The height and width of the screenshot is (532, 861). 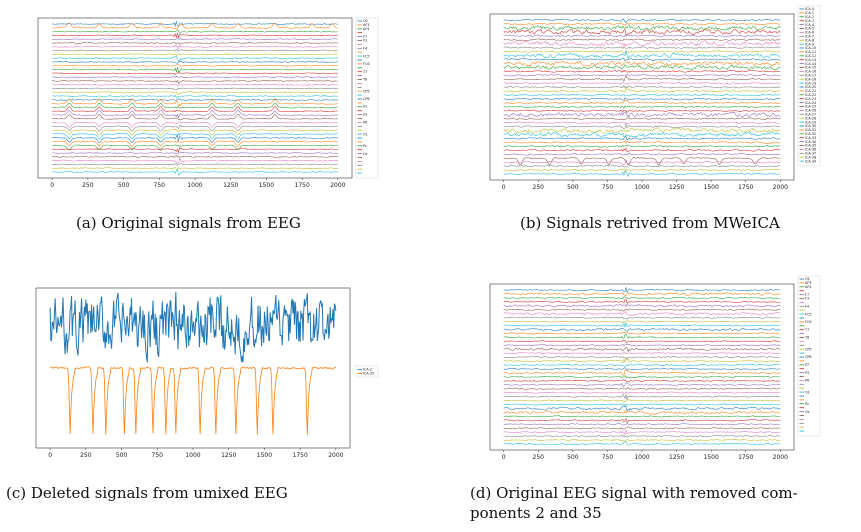 What do you see at coordinates (608, 187) in the screenshot?
I see `x-tick-label: 750` at bounding box center [608, 187].